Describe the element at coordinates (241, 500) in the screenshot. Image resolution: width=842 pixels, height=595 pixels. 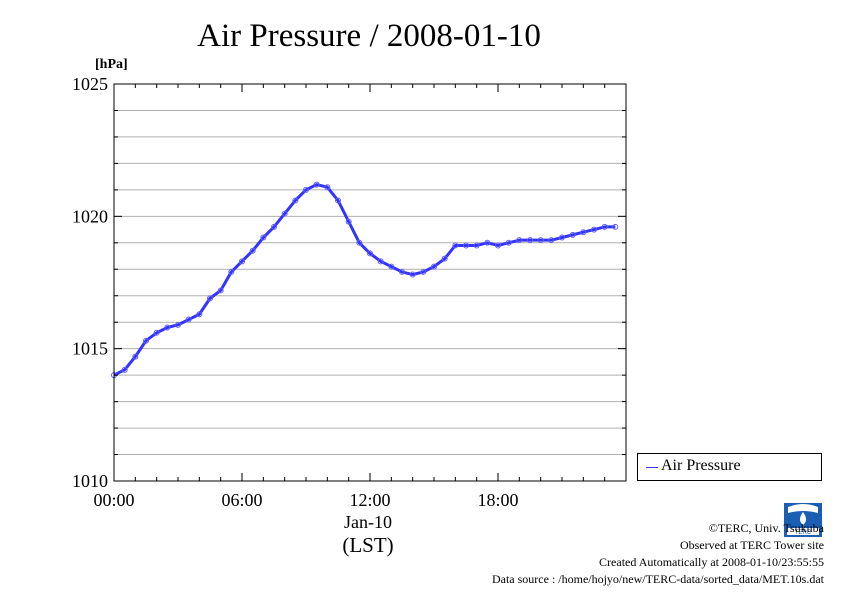
I see `x-tick-label: 06:00` at that location.